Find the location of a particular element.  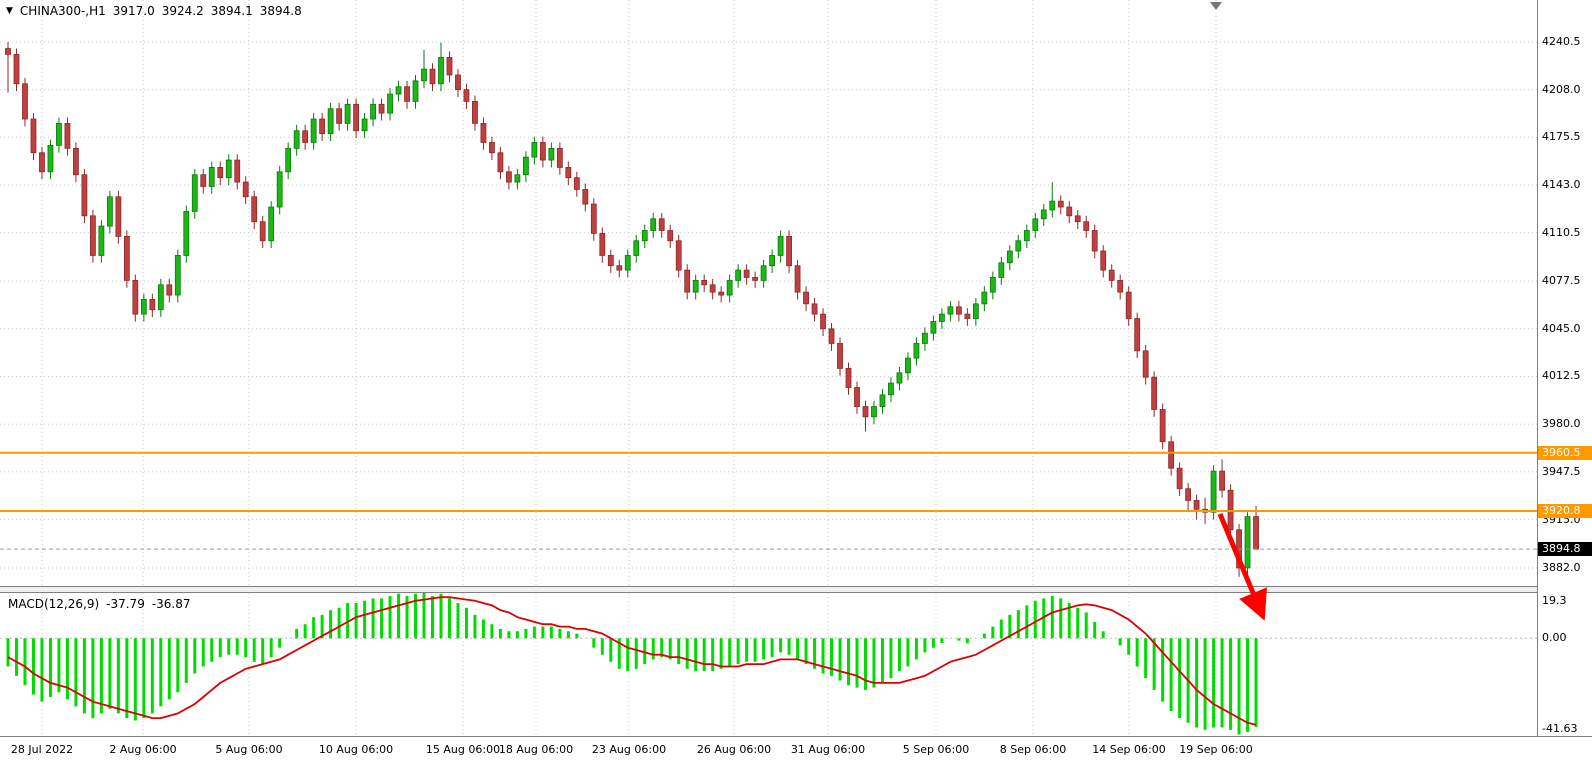

price-tick-label: 3882.0 is located at coordinates (1561, 567).